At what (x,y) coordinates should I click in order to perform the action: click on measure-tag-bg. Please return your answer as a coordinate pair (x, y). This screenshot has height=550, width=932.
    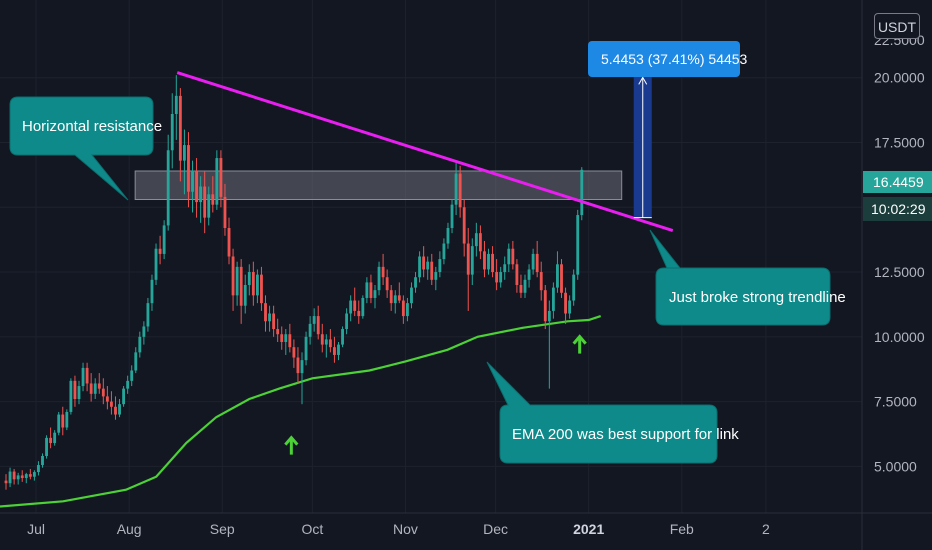
    Looking at the image, I should click on (664, 59).